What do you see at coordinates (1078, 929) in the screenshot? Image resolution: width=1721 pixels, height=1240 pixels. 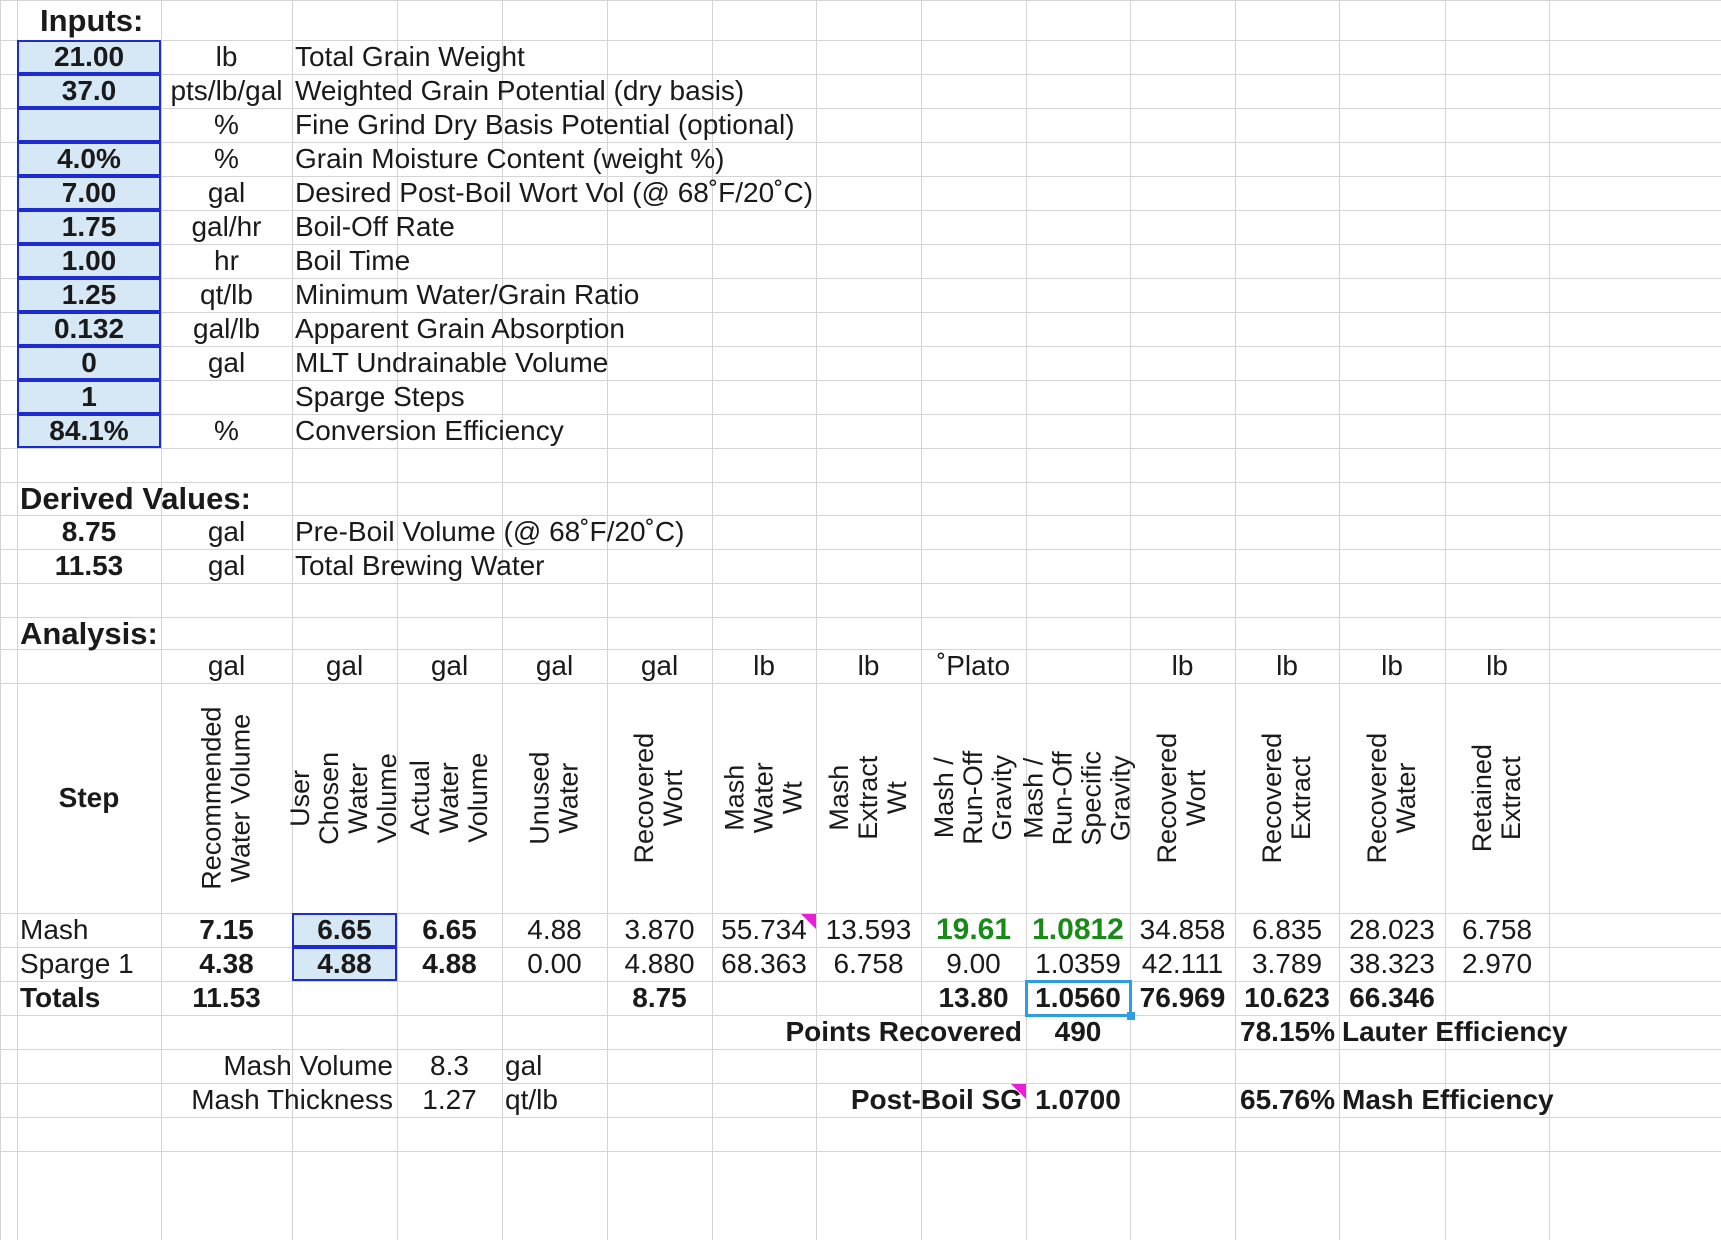 I see `data-cell: 1.0812` at bounding box center [1078, 929].